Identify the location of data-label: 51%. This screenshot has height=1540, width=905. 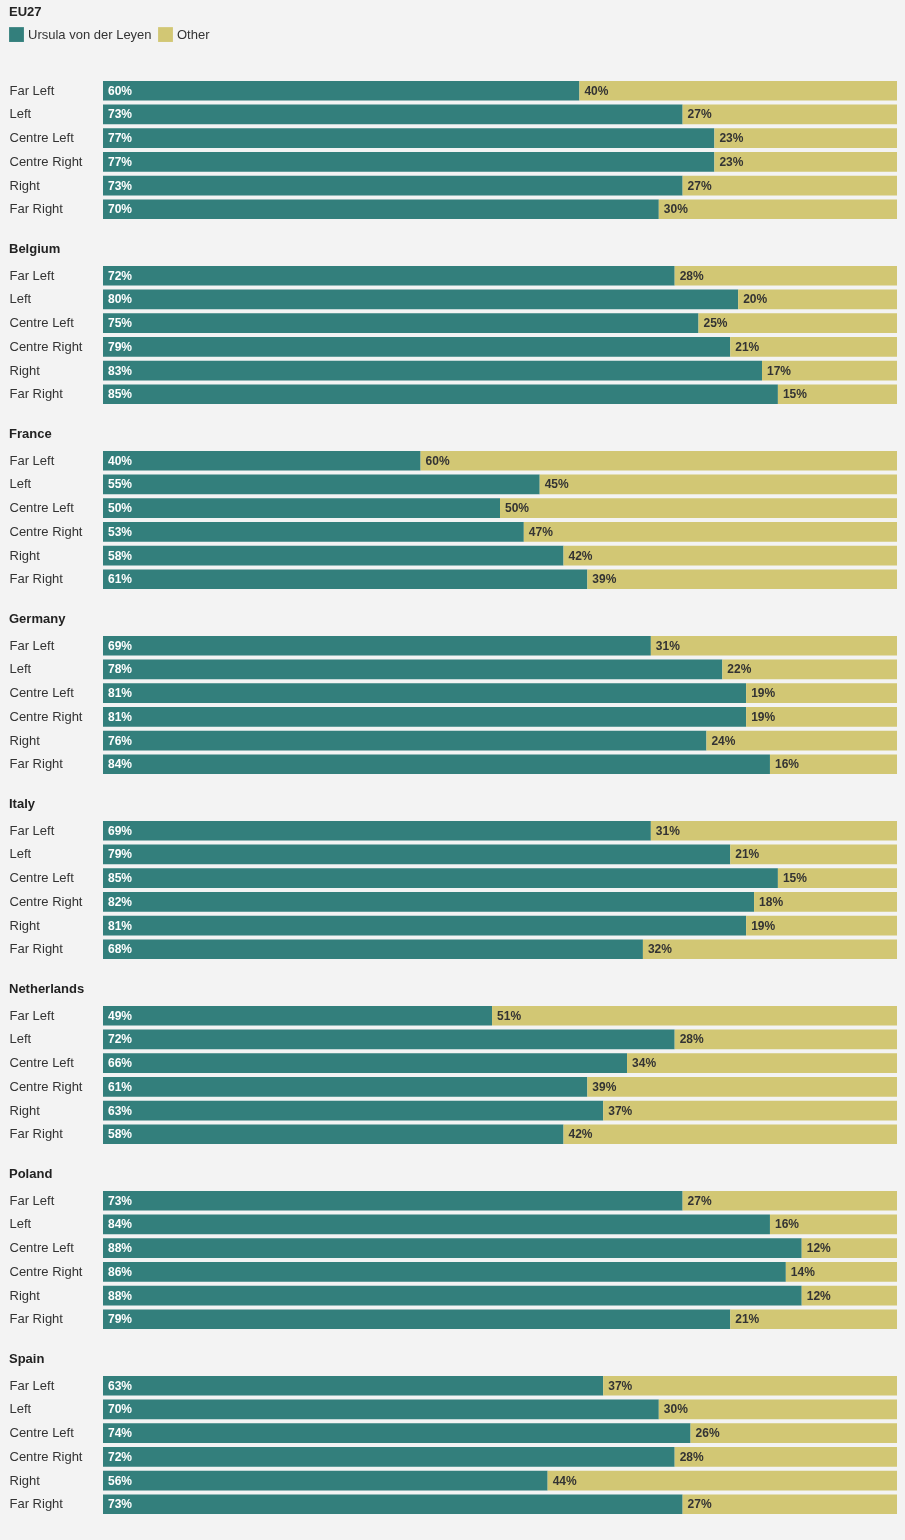
(509, 1015).